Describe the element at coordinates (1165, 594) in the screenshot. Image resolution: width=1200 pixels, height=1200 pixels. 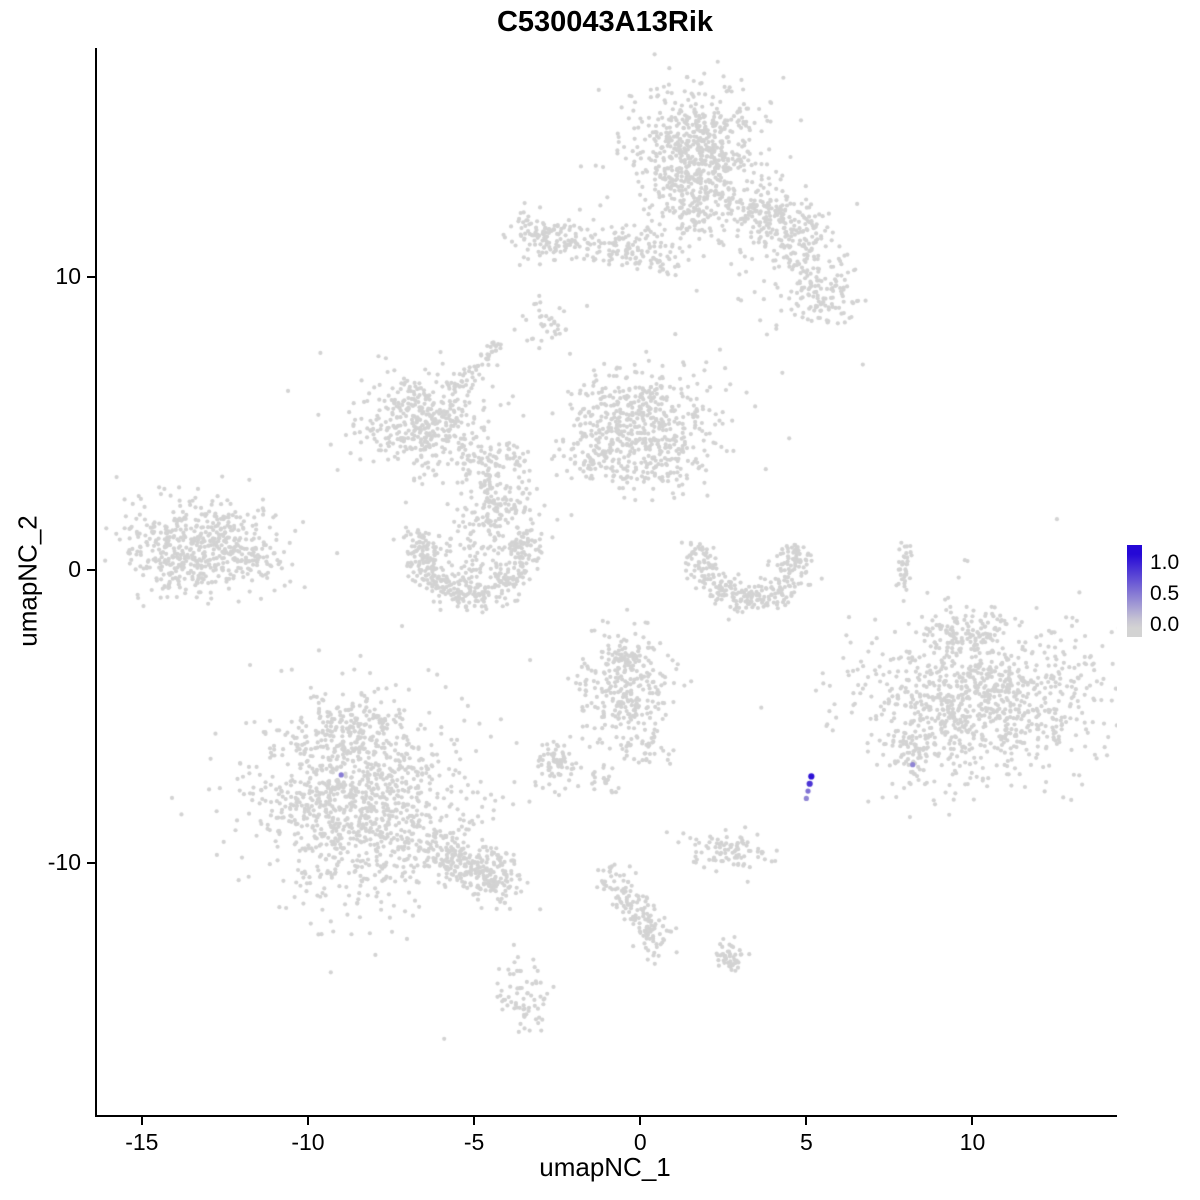
I see `legend-tick-label: 0.5` at that location.